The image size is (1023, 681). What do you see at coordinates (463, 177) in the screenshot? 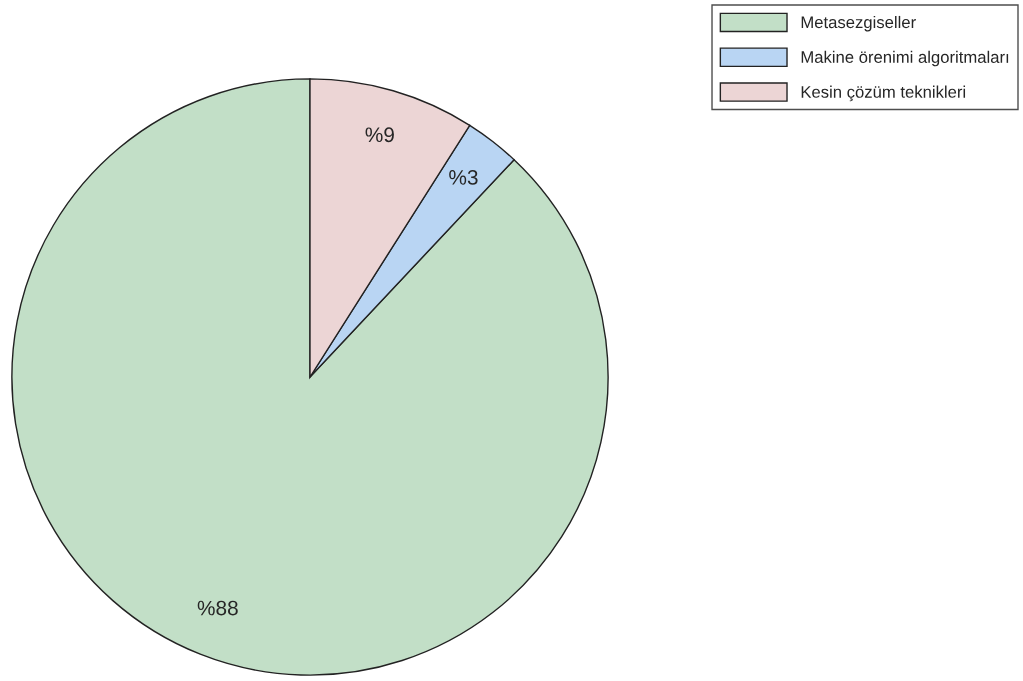
I see `data-label: %3` at bounding box center [463, 177].